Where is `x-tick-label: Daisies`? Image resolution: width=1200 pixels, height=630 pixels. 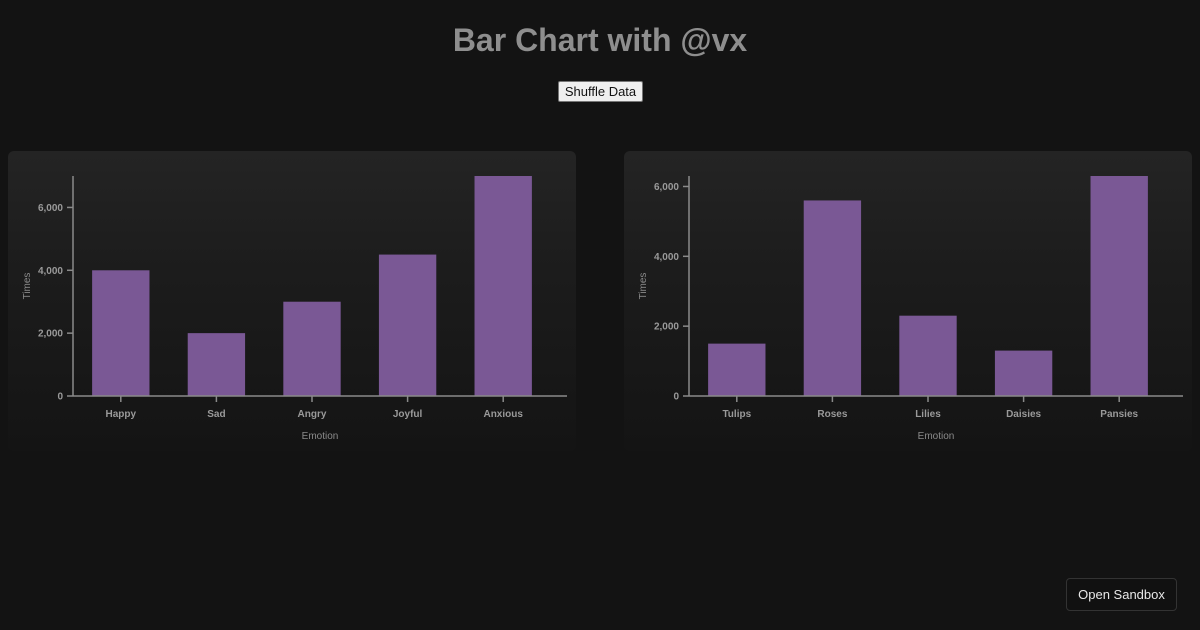 x-tick-label: Daisies is located at coordinates (1023, 414).